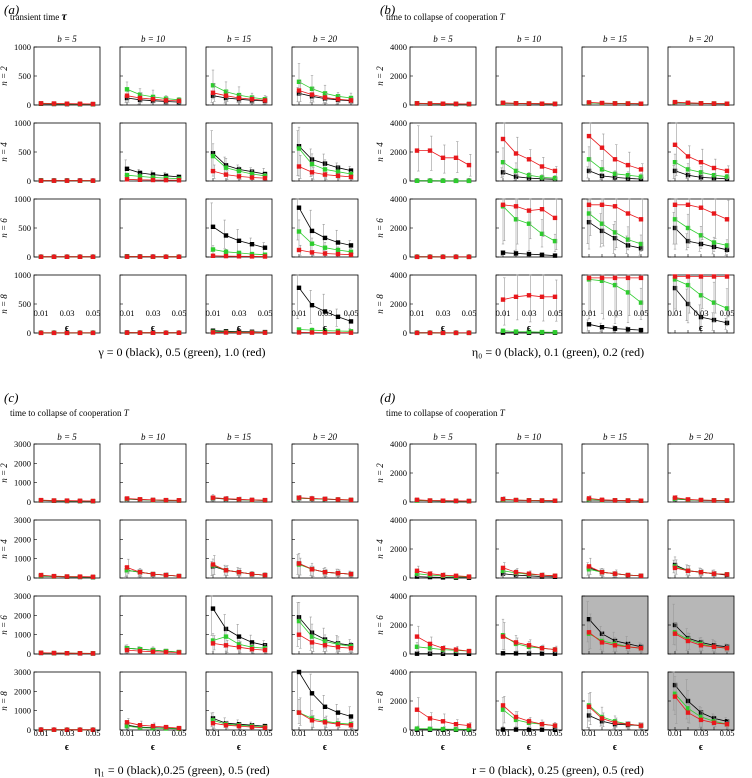 The image size is (752, 778). What do you see at coordinates (39, 16) in the screenshot?
I see `chart-title: transient time τ` at bounding box center [39, 16].